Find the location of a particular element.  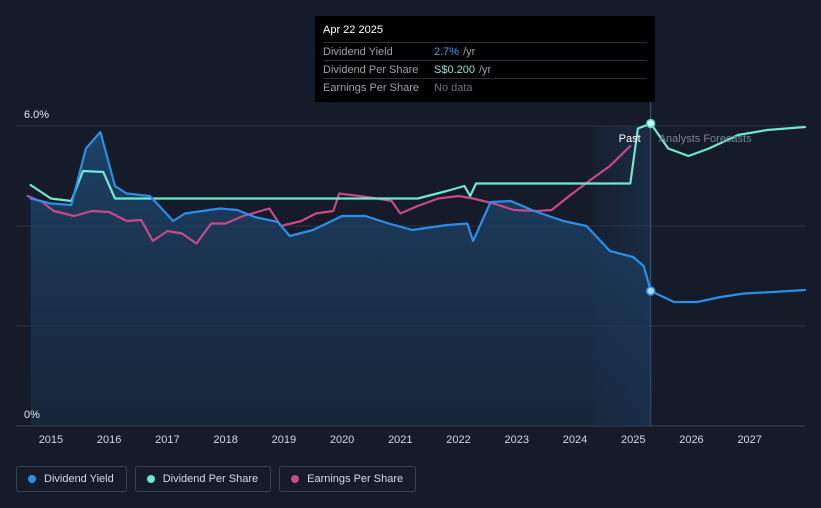

tooltip-row-earnings-per-share: Earnings Per Share No data is located at coordinates (485, 87).